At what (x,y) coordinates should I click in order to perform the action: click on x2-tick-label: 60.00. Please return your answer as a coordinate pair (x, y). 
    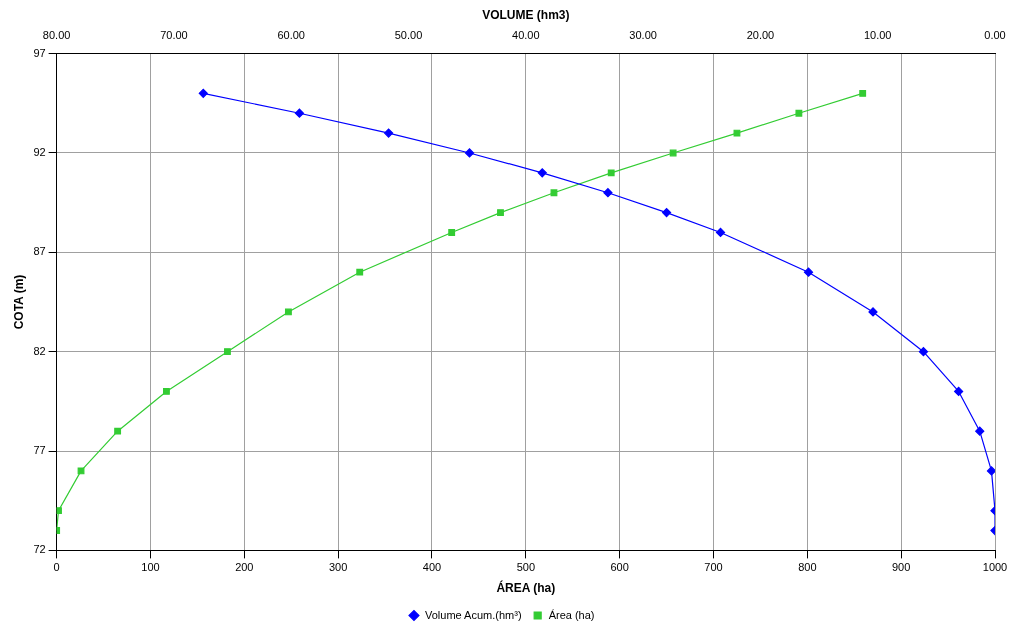
    Looking at the image, I should click on (291, 35).